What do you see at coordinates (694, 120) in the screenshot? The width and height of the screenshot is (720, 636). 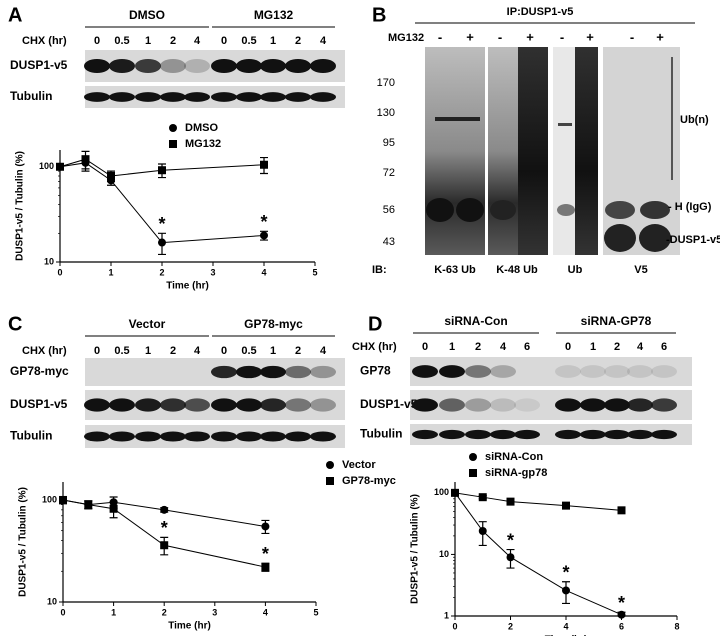 I see `right-label: Ub(n)` at bounding box center [694, 120].